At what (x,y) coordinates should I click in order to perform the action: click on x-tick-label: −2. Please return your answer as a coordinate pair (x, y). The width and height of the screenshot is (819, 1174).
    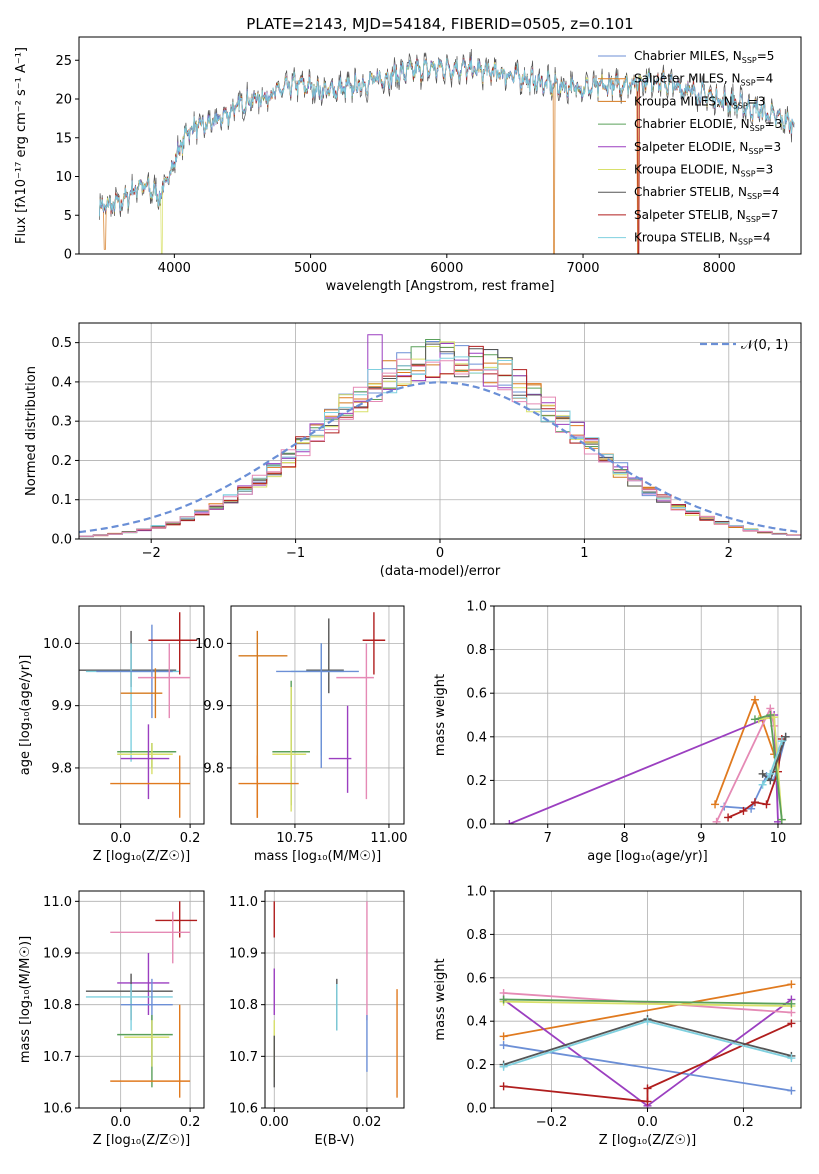
    Looking at the image, I should click on (151, 553).